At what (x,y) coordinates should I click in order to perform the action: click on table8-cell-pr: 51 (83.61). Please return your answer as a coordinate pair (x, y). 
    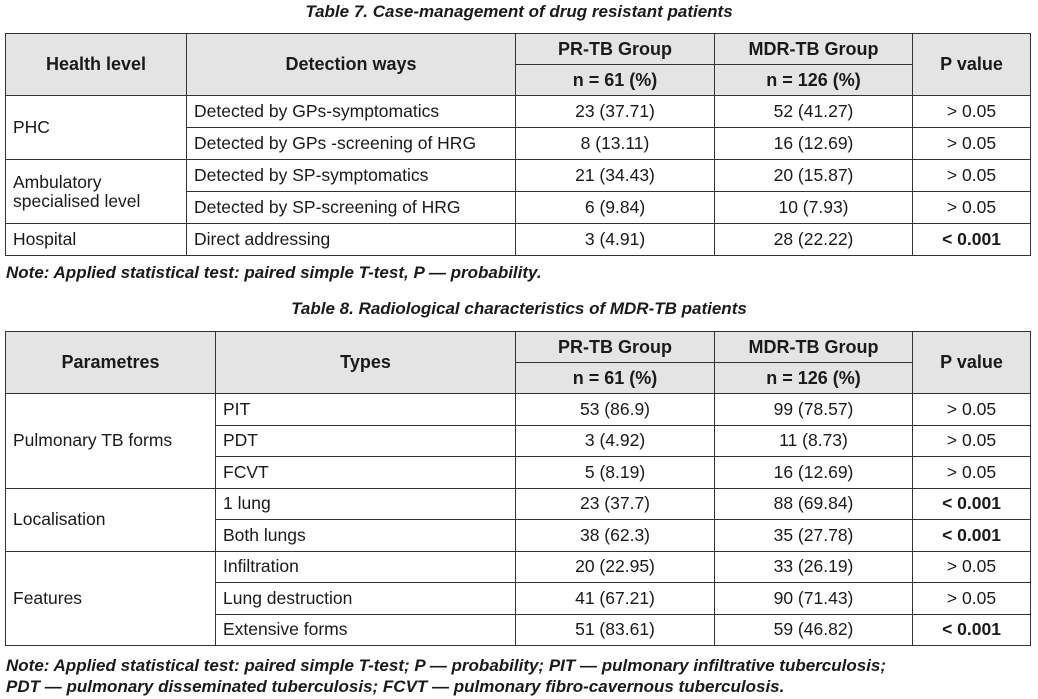
    Looking at the image, I should click on (615, 629).